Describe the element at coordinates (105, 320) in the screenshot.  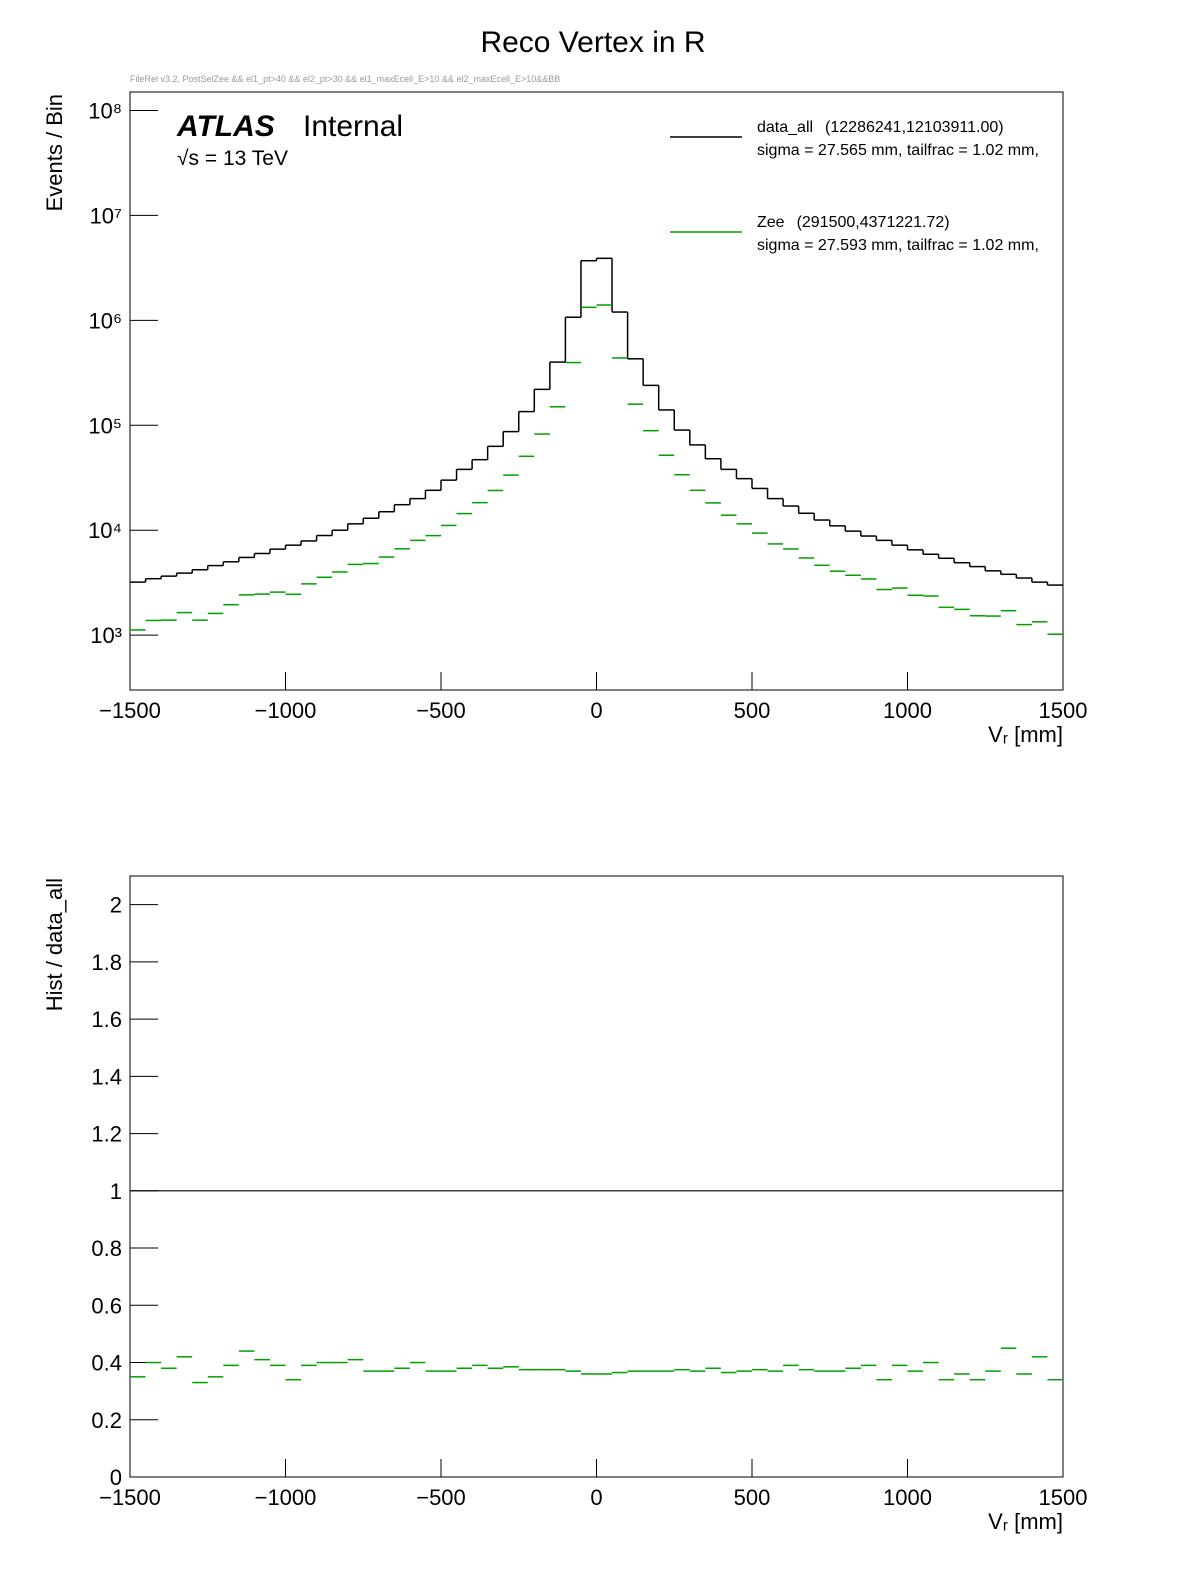
I see `y-tick-label: 10⁶` at that location.